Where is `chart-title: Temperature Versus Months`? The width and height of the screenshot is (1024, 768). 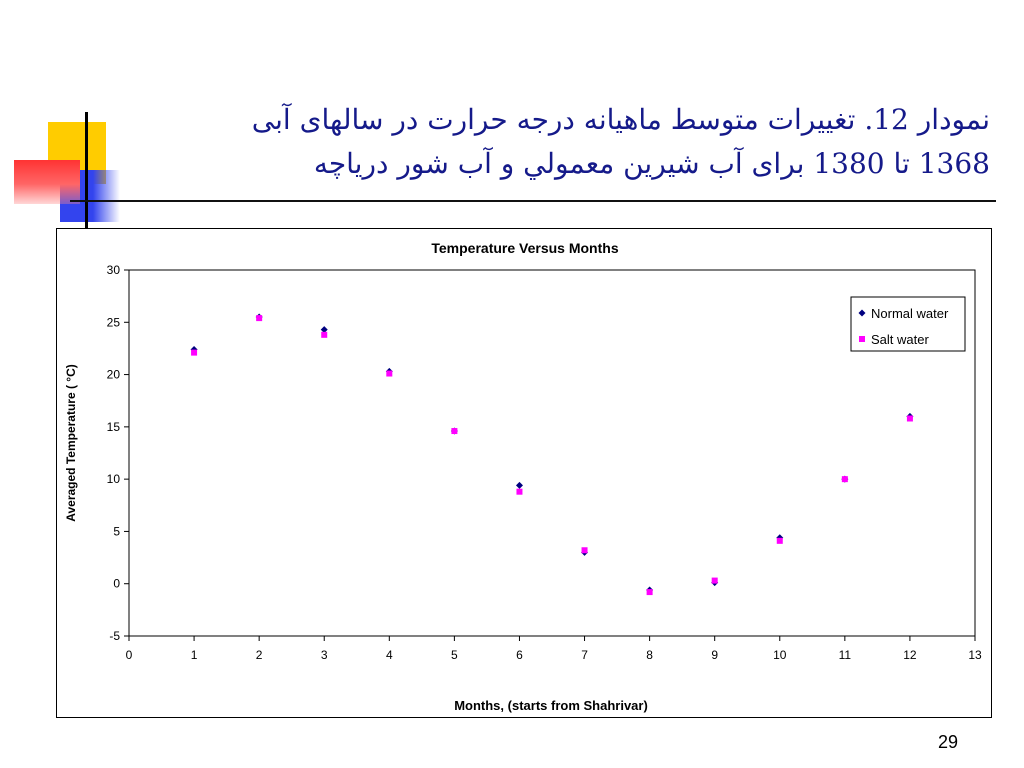
chart-title: Temperature Versus Months is located at coordinates (524, 248).